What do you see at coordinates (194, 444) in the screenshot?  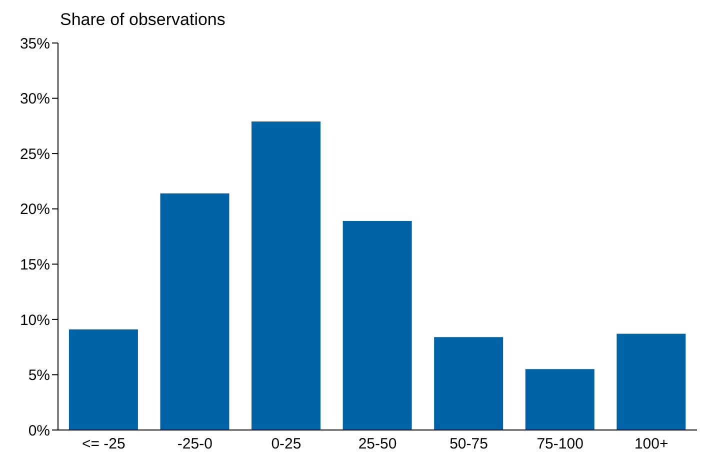 I see `x-tick-label: -25-0` at bounding box center [194, 444].